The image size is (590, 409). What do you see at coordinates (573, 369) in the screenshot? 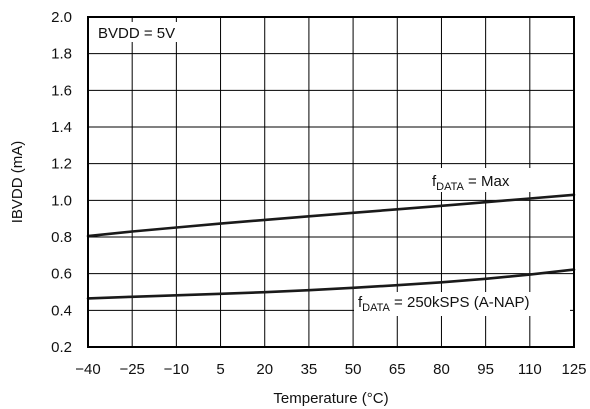
I see `x-tick-label: 125` at bounding box center [573, 369].